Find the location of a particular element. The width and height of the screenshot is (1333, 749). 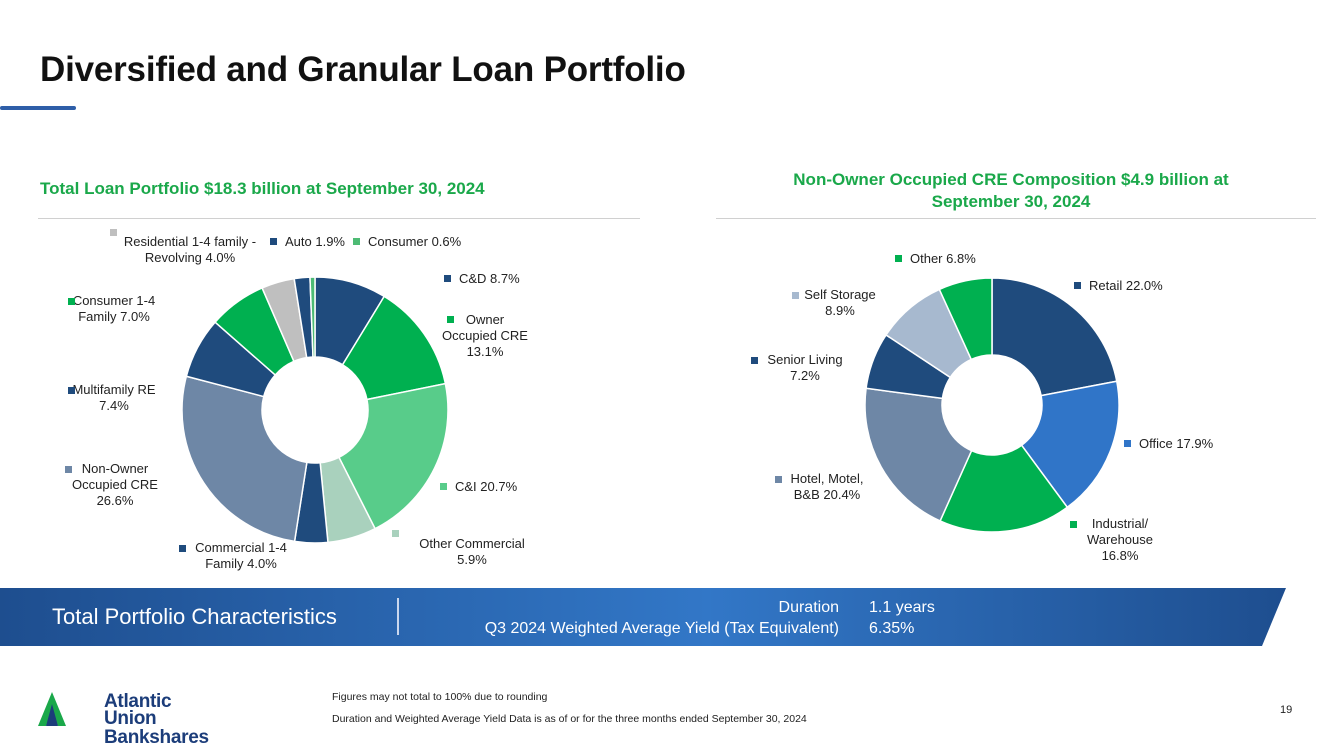

donut-label-line: Multifamily RE is located at coordinates (114, 389).